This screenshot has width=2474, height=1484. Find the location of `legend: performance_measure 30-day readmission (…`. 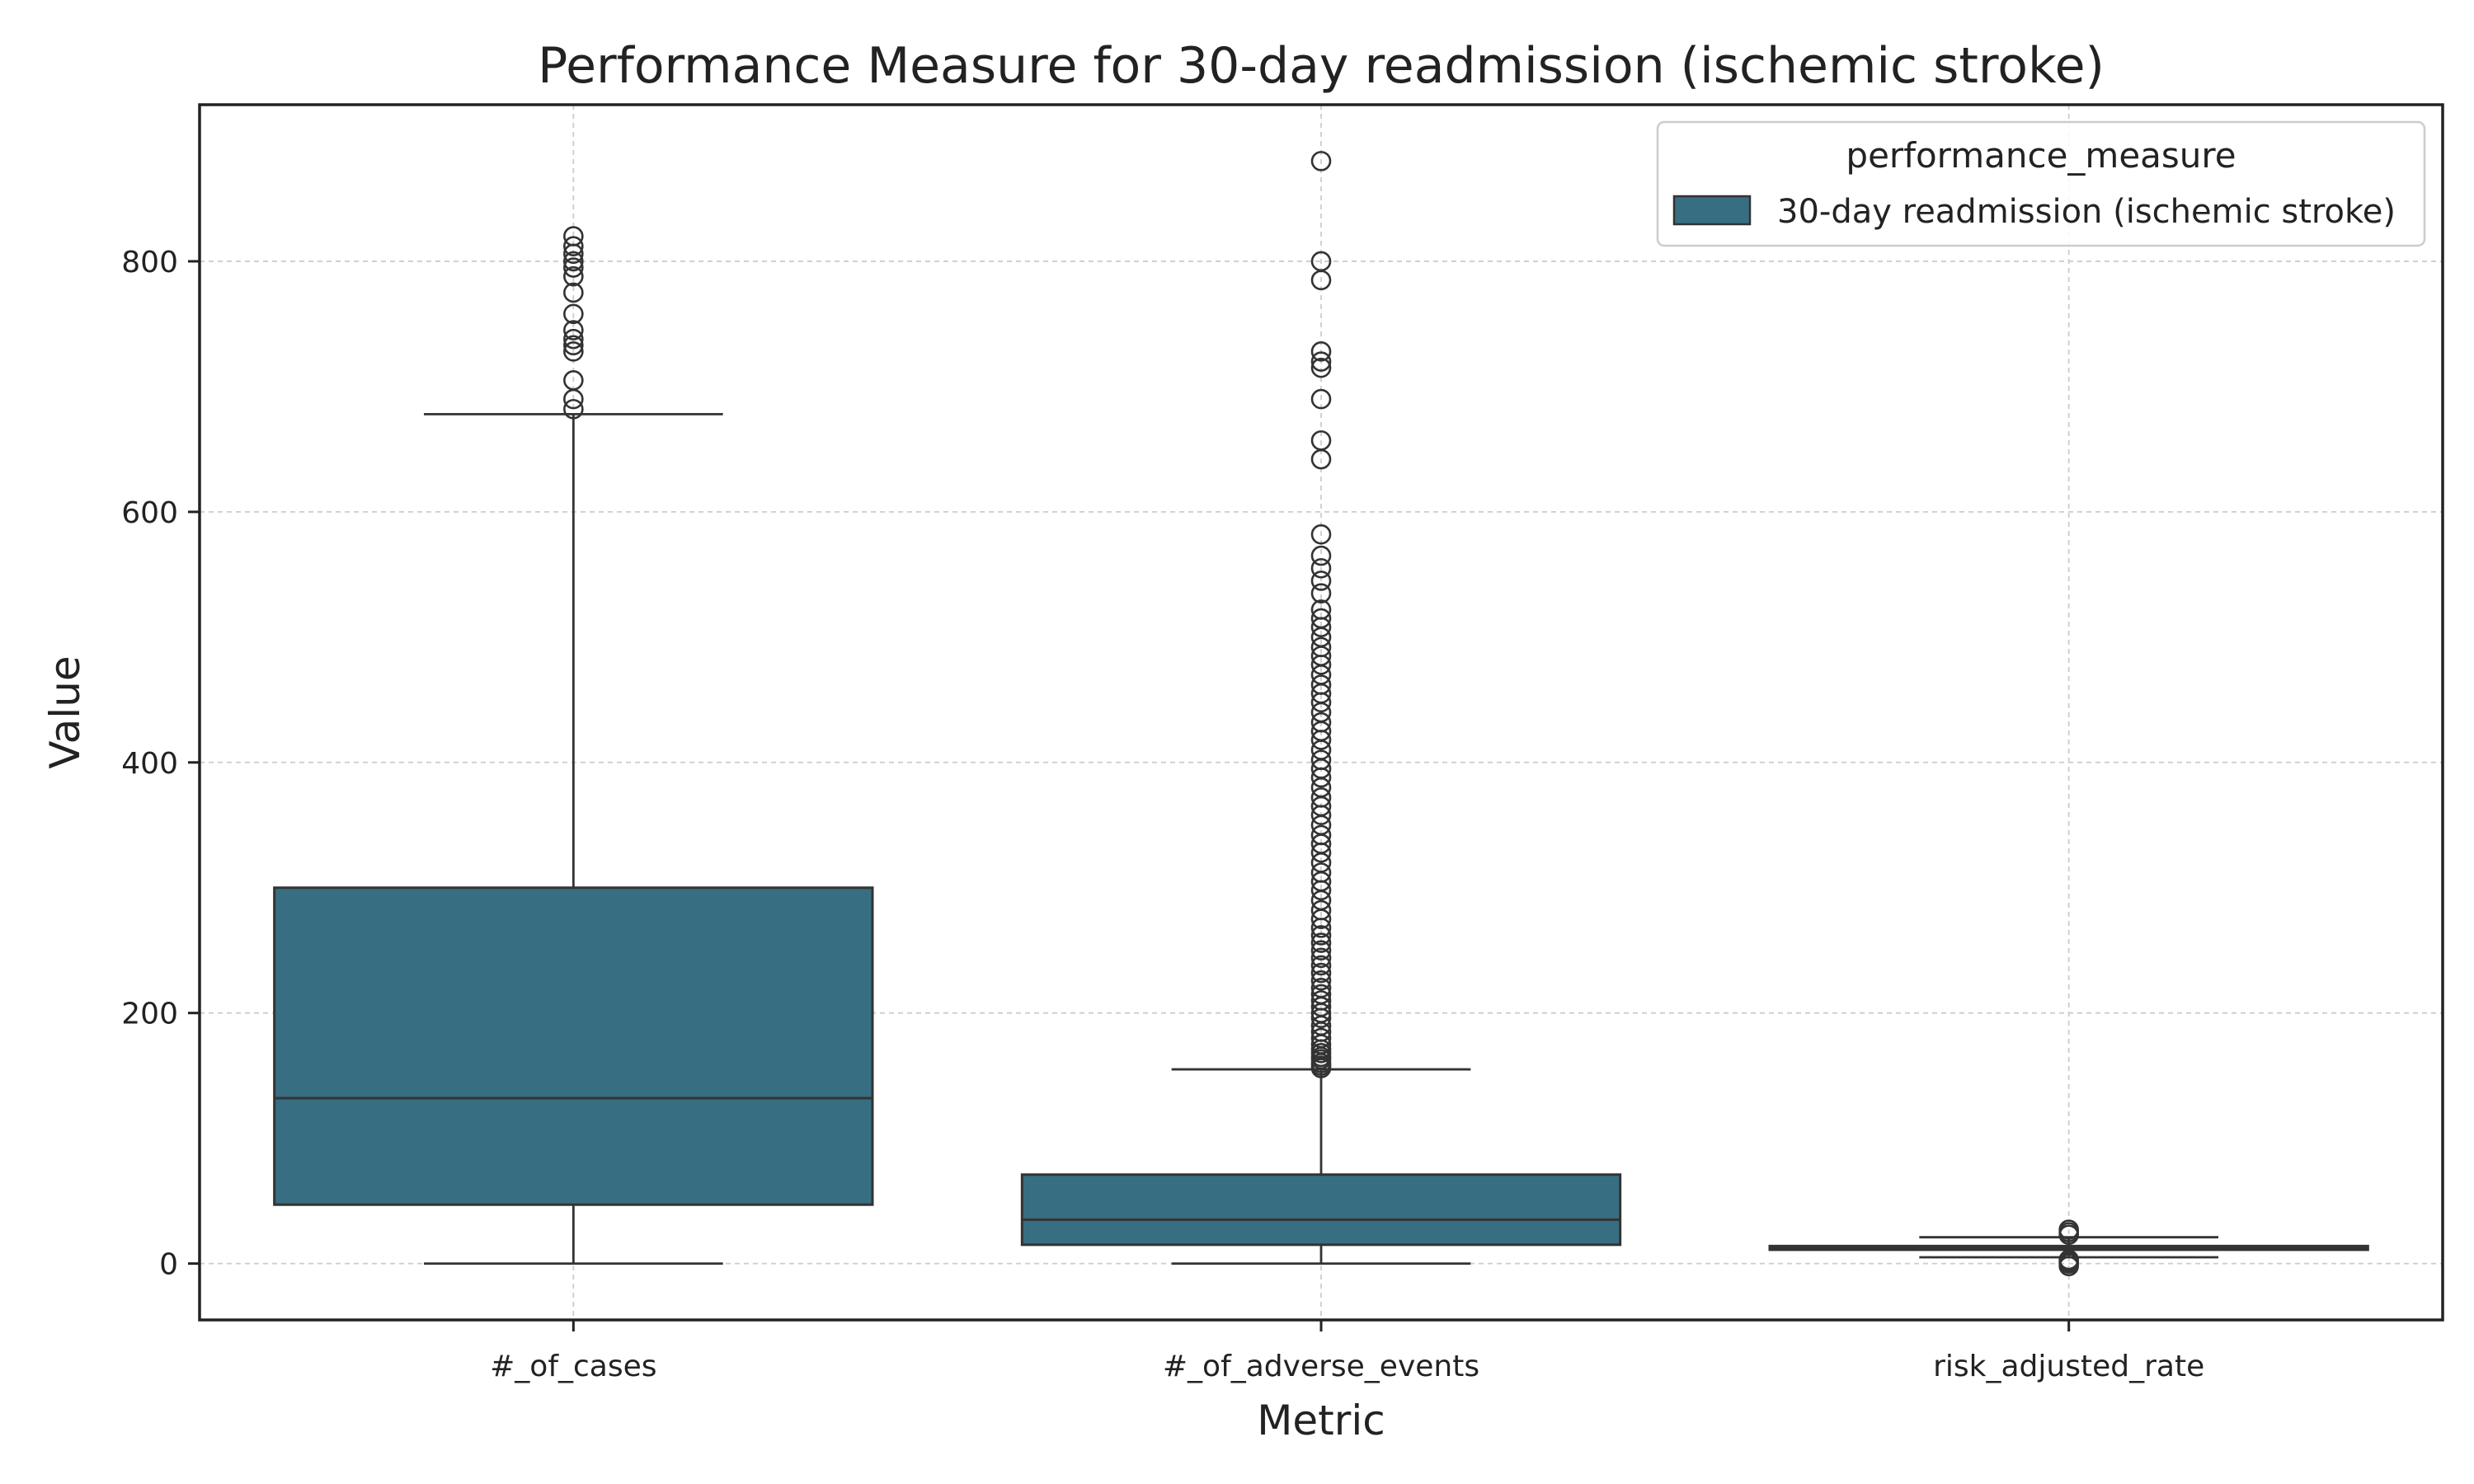

legend: performance_measure 30-day readmission (… is located at coordinates (2041, 183).